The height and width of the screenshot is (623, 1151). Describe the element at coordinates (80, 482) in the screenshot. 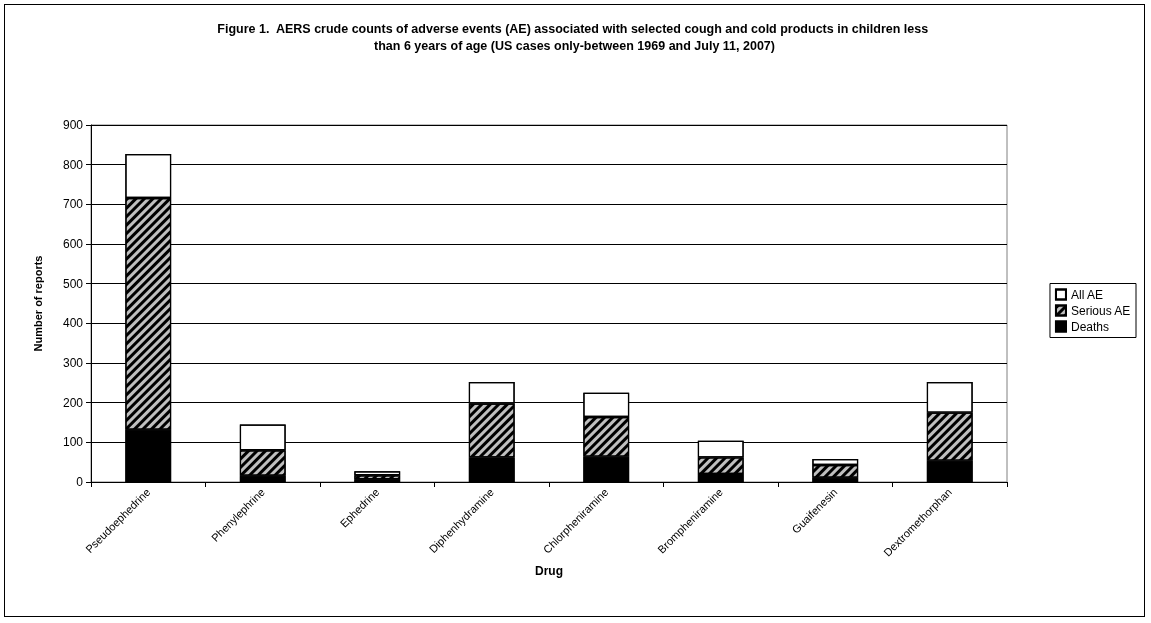

I see `y-tick-label: 0` at that location.